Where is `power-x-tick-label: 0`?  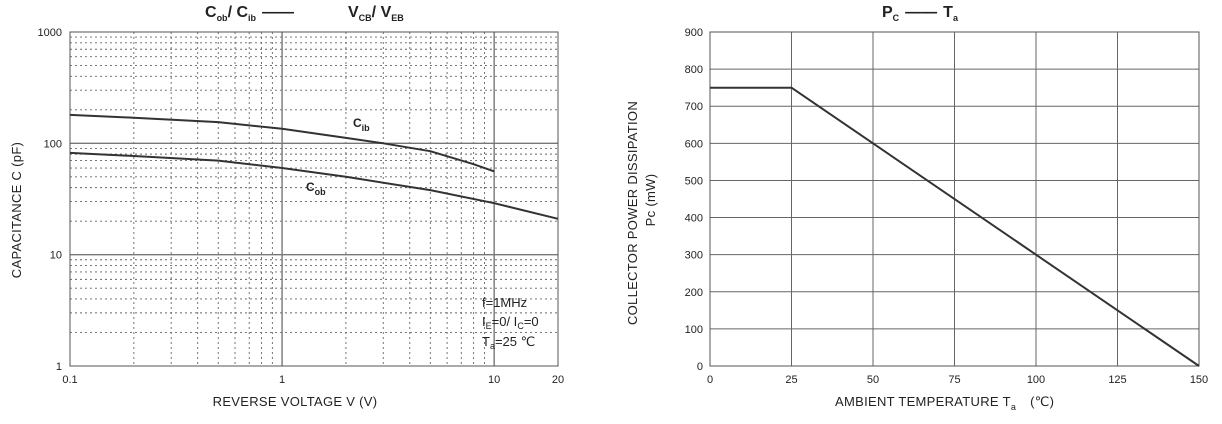
power-x-tick-label: 0 is located at coordinates (710, 380).